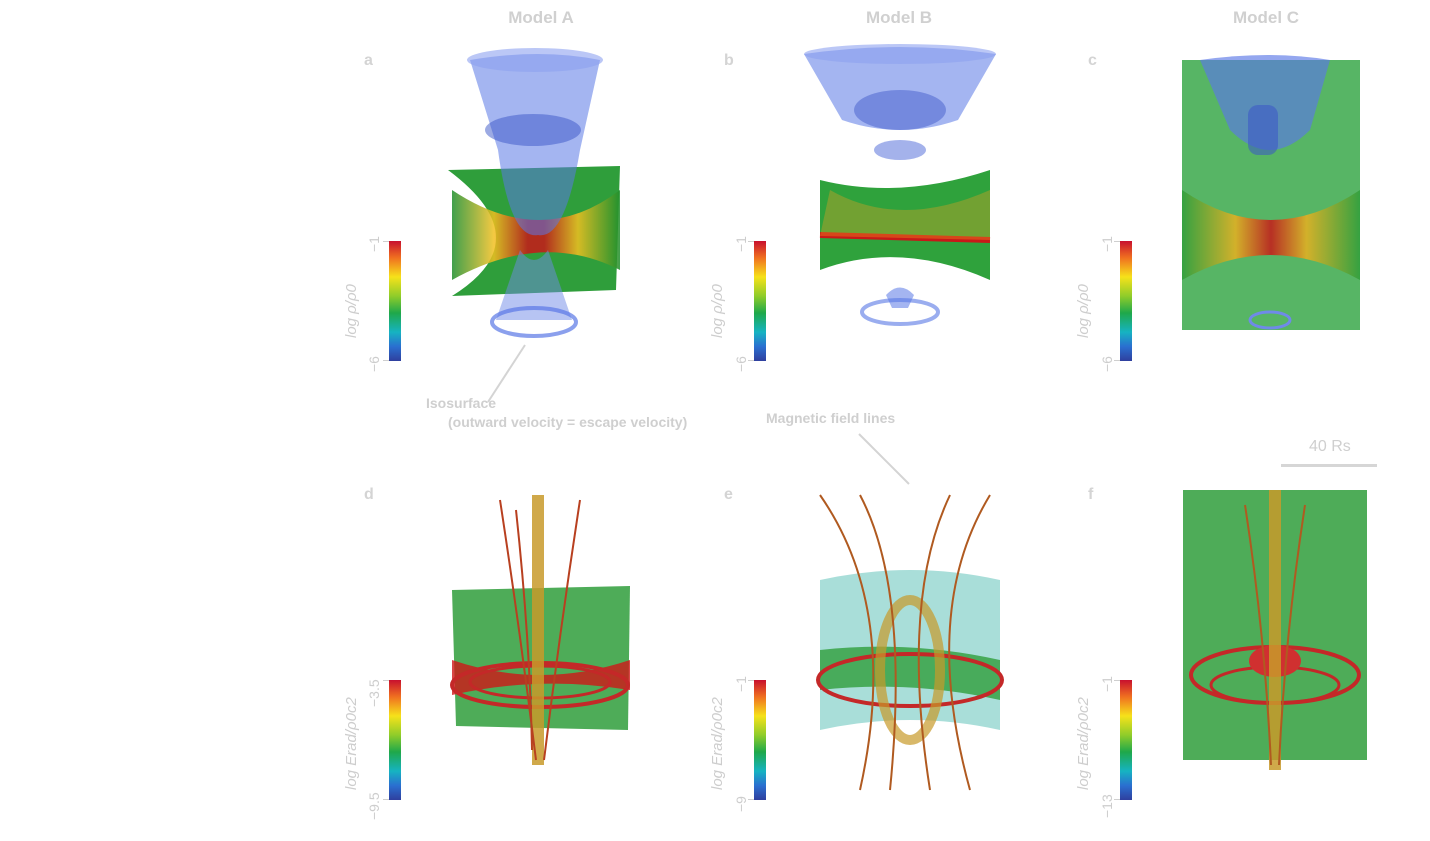 Image resolution: width=1430 pixels, height=841 pixels. Describe the element at coordinates (900, 88) in the screenshot. I see `isosurface-upper-b` at that location.